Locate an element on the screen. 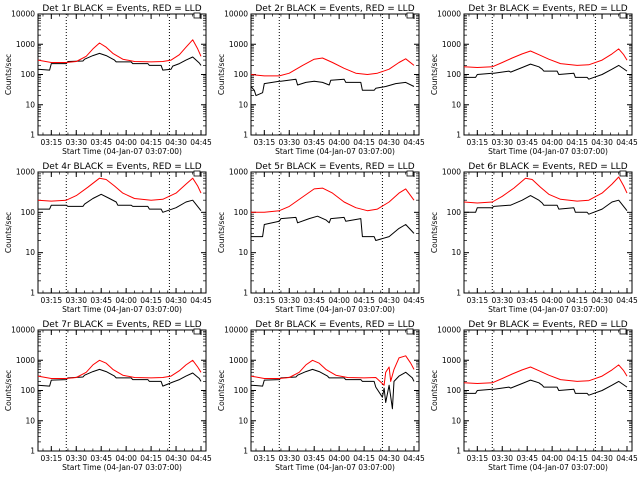 The width and height of the screenshot is (640, 480). chart-9-events-line is located at coordinates (546, 387).